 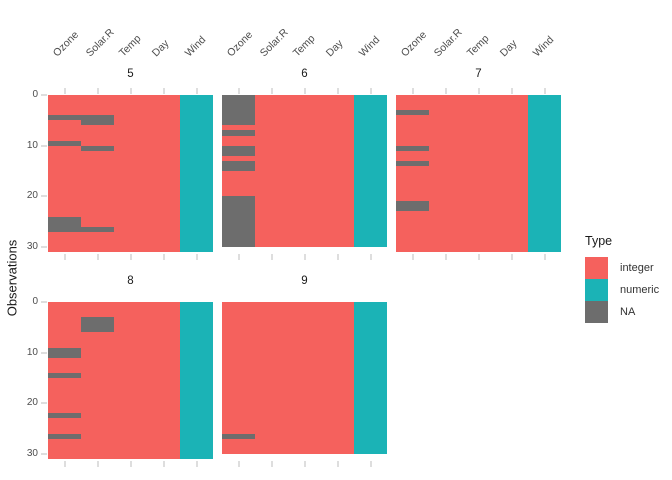 I want to click on legend-swatch-integer, so click(x=596, y=268).